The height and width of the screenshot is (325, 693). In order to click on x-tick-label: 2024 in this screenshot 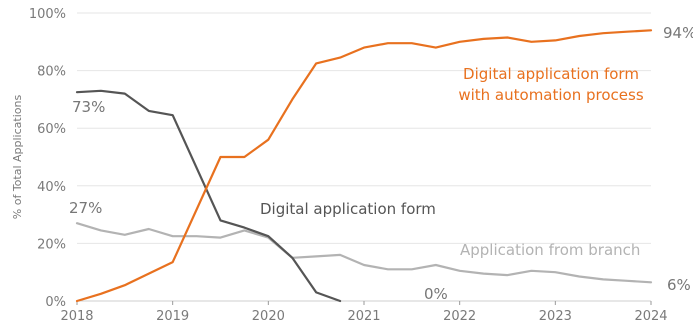, I will do `click(650, 316)`.